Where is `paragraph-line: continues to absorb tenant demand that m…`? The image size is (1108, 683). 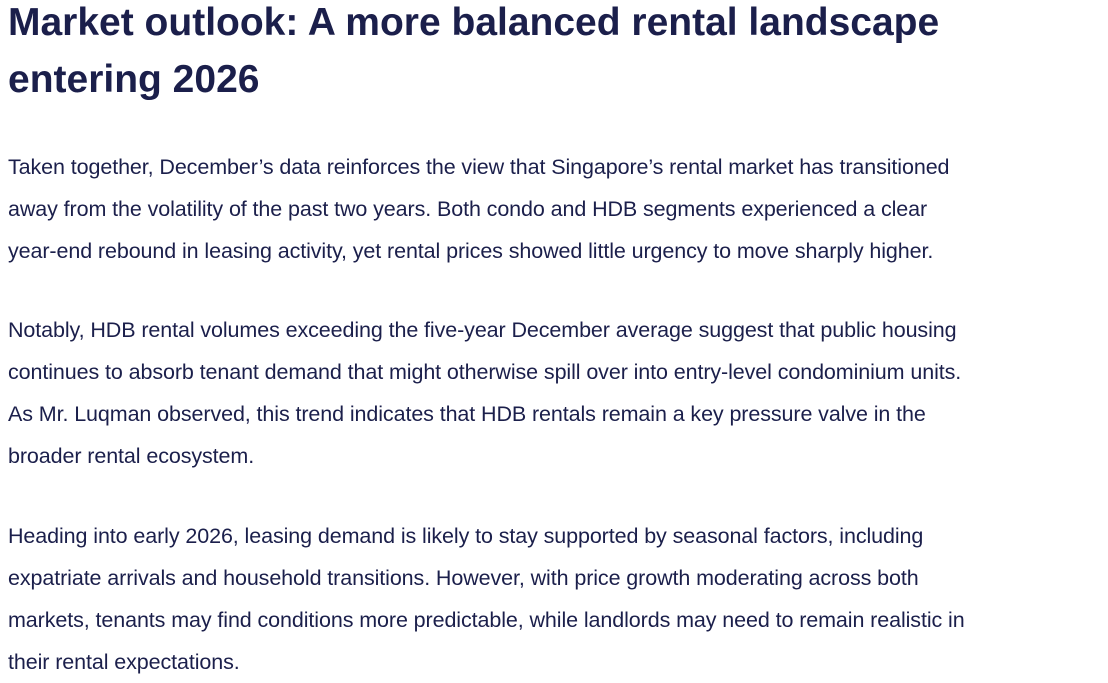
paragraph-line: continues to absorb tenant demand that m… is located at coordinates (485, 372).